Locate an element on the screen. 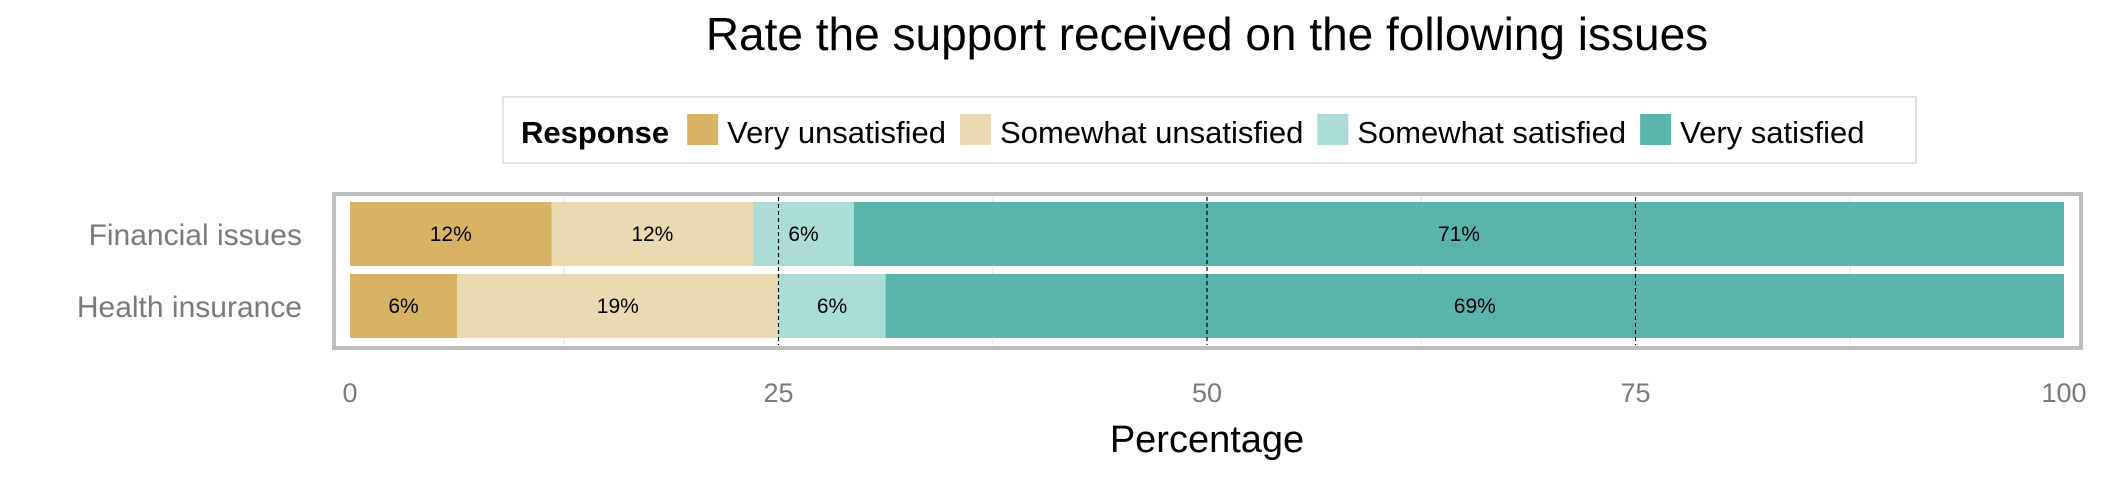 This screenshot has width=2125, height=484. x-axis-ticks: 0 25 50 75 100 is located at coordinates (1214, 393).